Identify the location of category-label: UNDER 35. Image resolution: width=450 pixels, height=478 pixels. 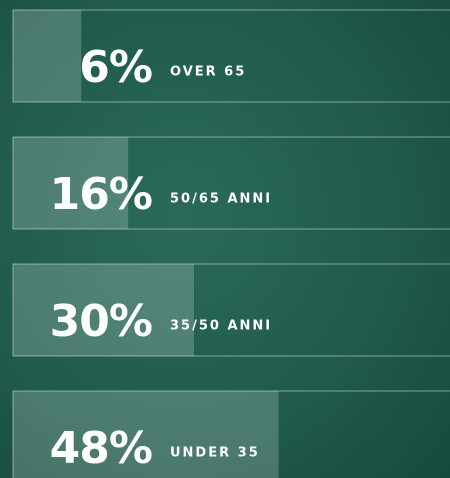
(215, 453).